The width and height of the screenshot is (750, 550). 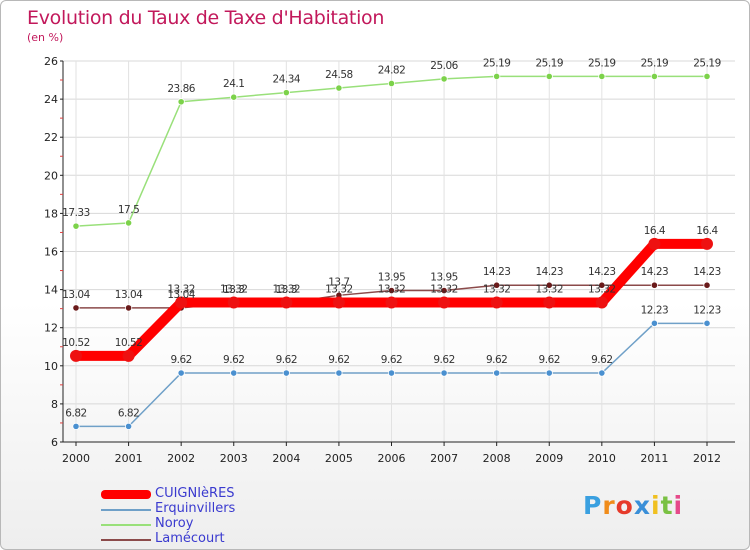 What do you see at coordinates (129, 458) in the screenshot?
I see `x-tick-label: 2001` at bounding box center [129, 458].